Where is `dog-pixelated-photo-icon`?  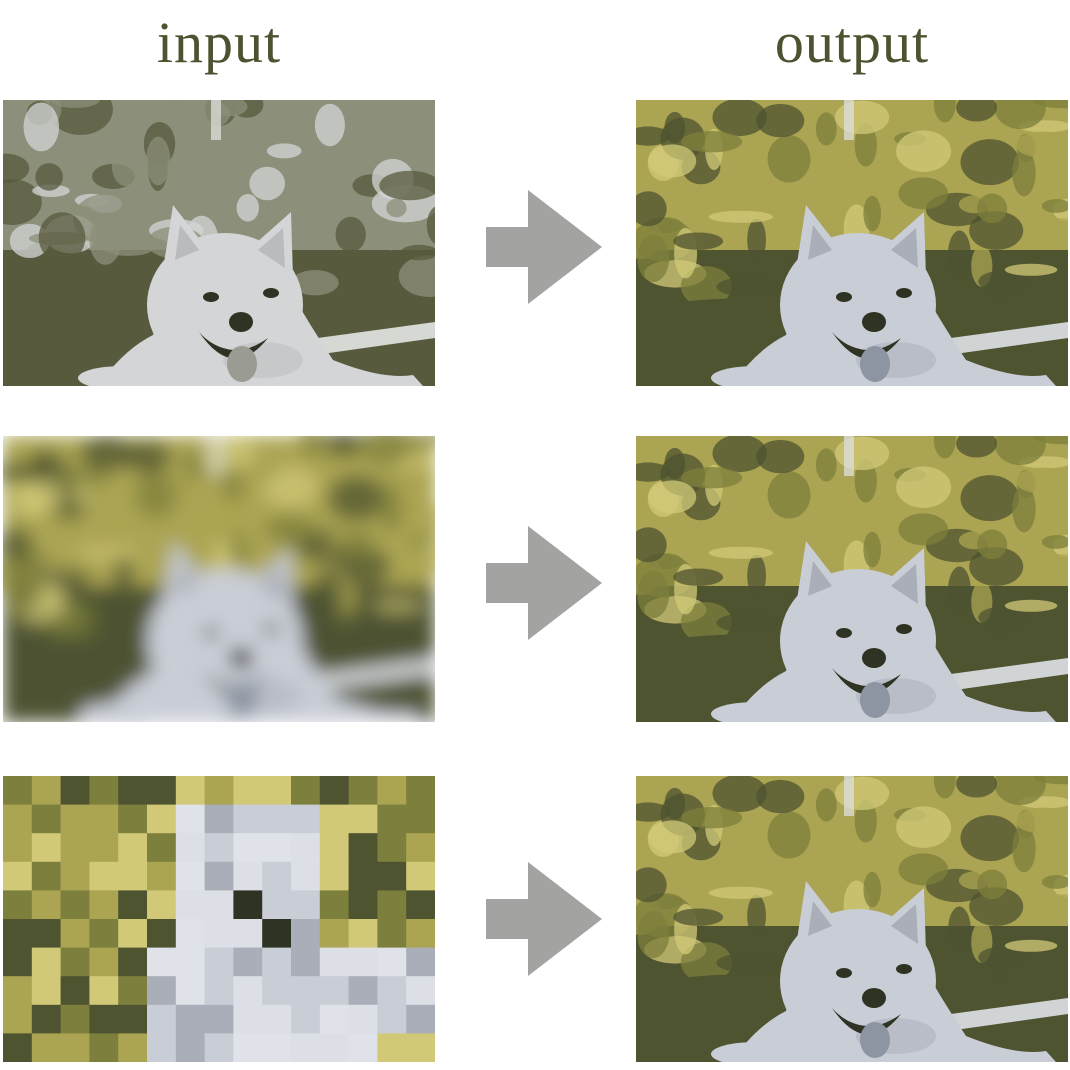
dog-pixelated-photo-icon is located at coordinates (219, 919).